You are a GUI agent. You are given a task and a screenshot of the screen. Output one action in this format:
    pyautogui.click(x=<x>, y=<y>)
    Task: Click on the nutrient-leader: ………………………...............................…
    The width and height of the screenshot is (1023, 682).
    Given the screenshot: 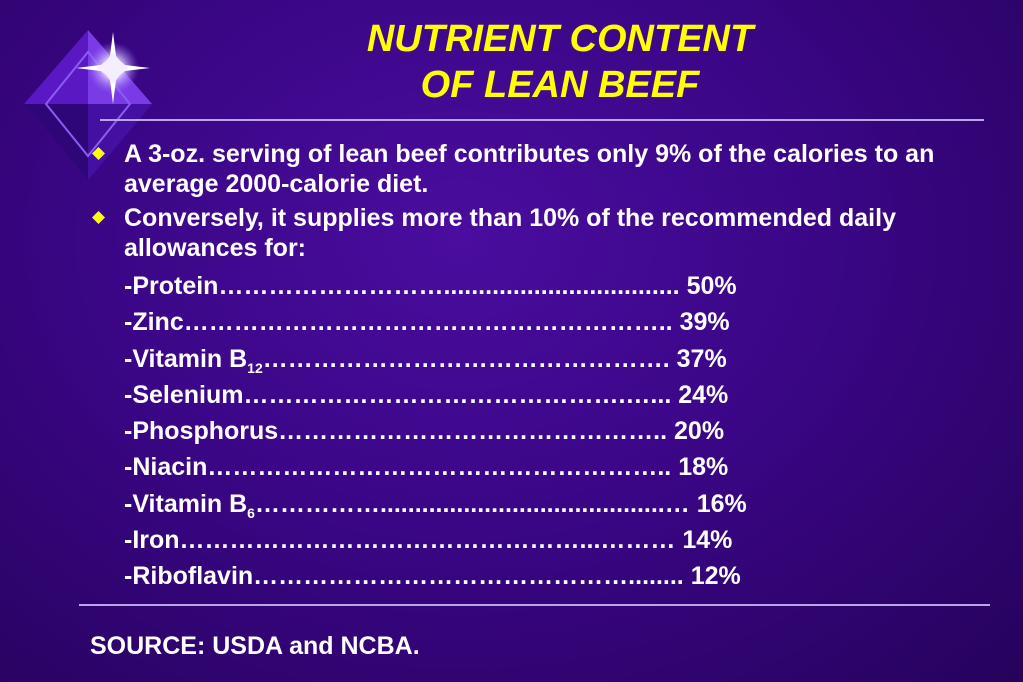 What is the action you would take?
    pyautogui.click(x=452, y=286)
    